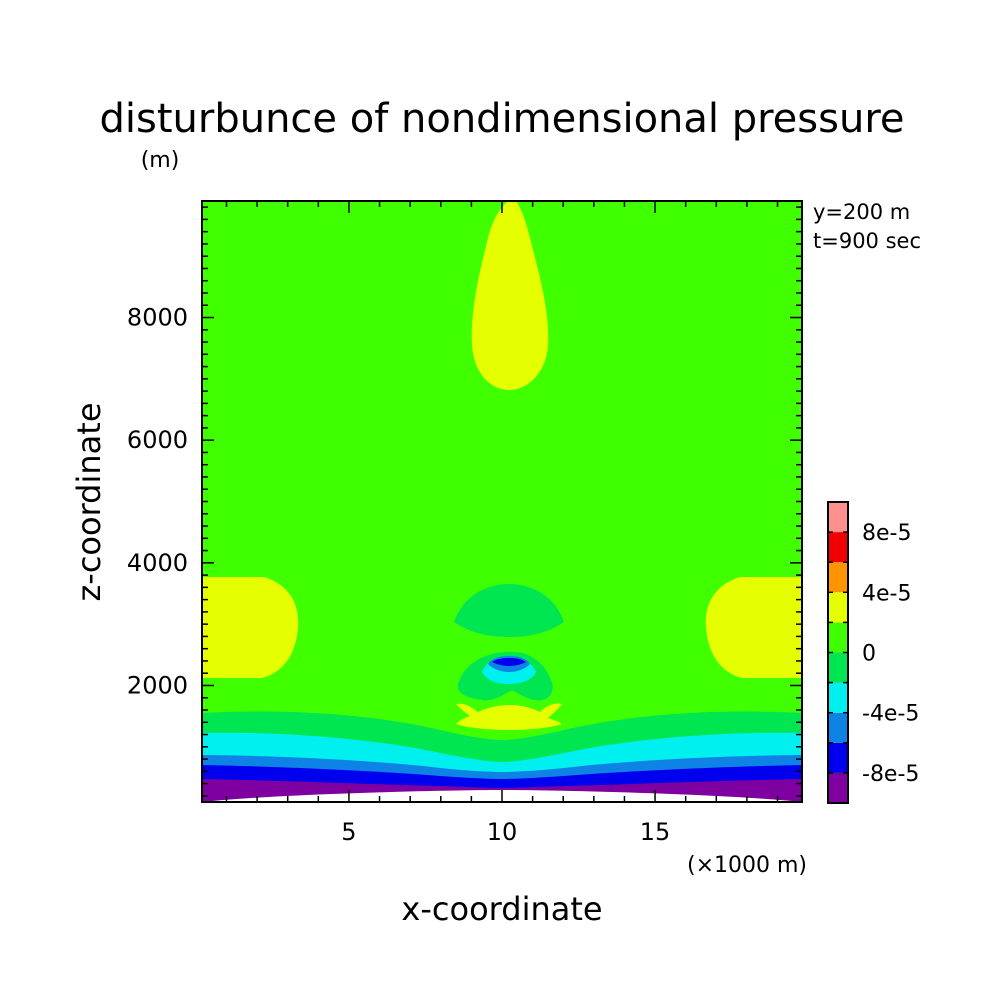 The width and height of the screenshot is (1004, 1004). What do you see at coordinates (160, 160) in the screenshot?
I see `y-unit-label: (m)` at bounding box center [160, 160].